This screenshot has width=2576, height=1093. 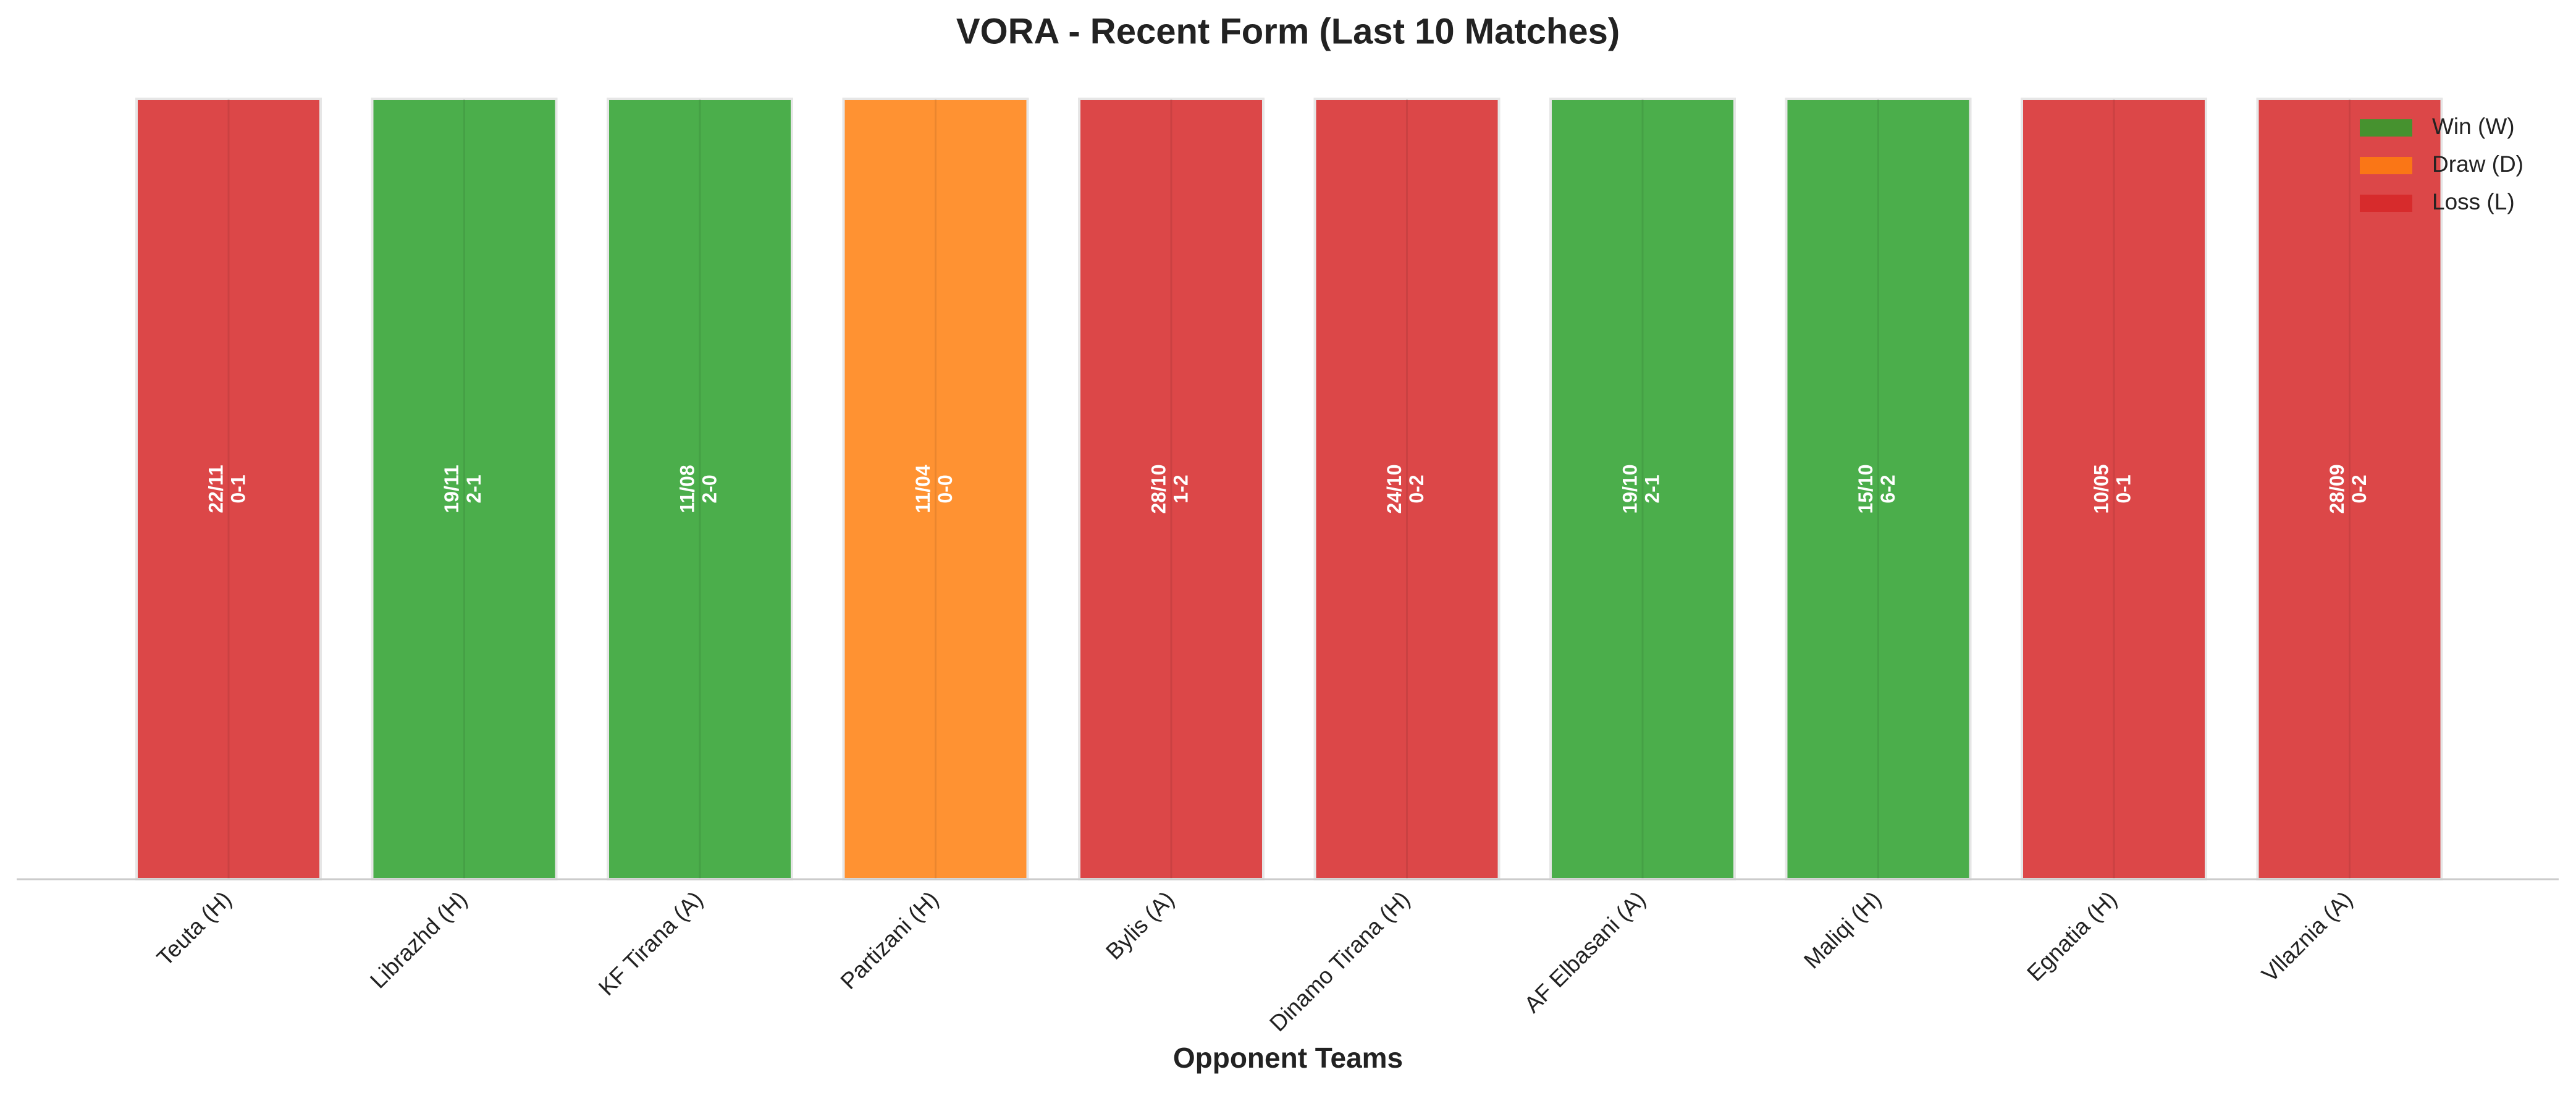 What do you see at coordinates (1288, 1058) in the screenshot?
I see `x-axis-label: Opponent Teams` at bounding box center [1288, 1058].